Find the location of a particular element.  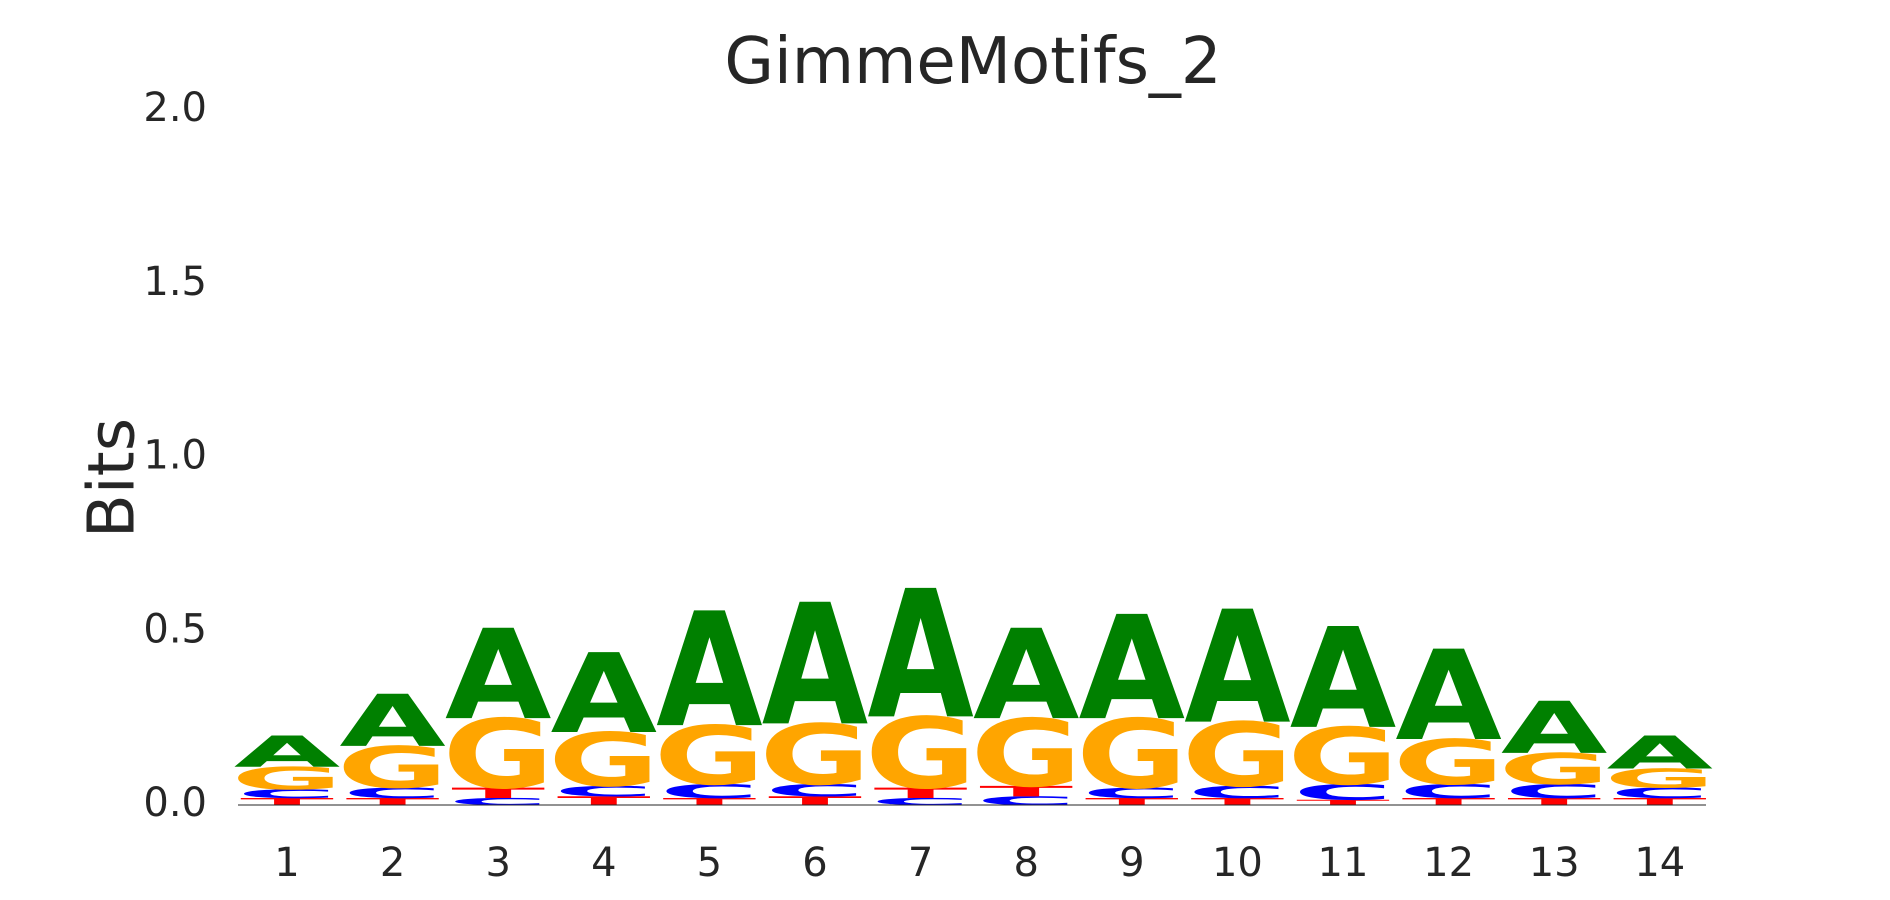

x-tick-label: 11 is located at coordinates (1343, 863).